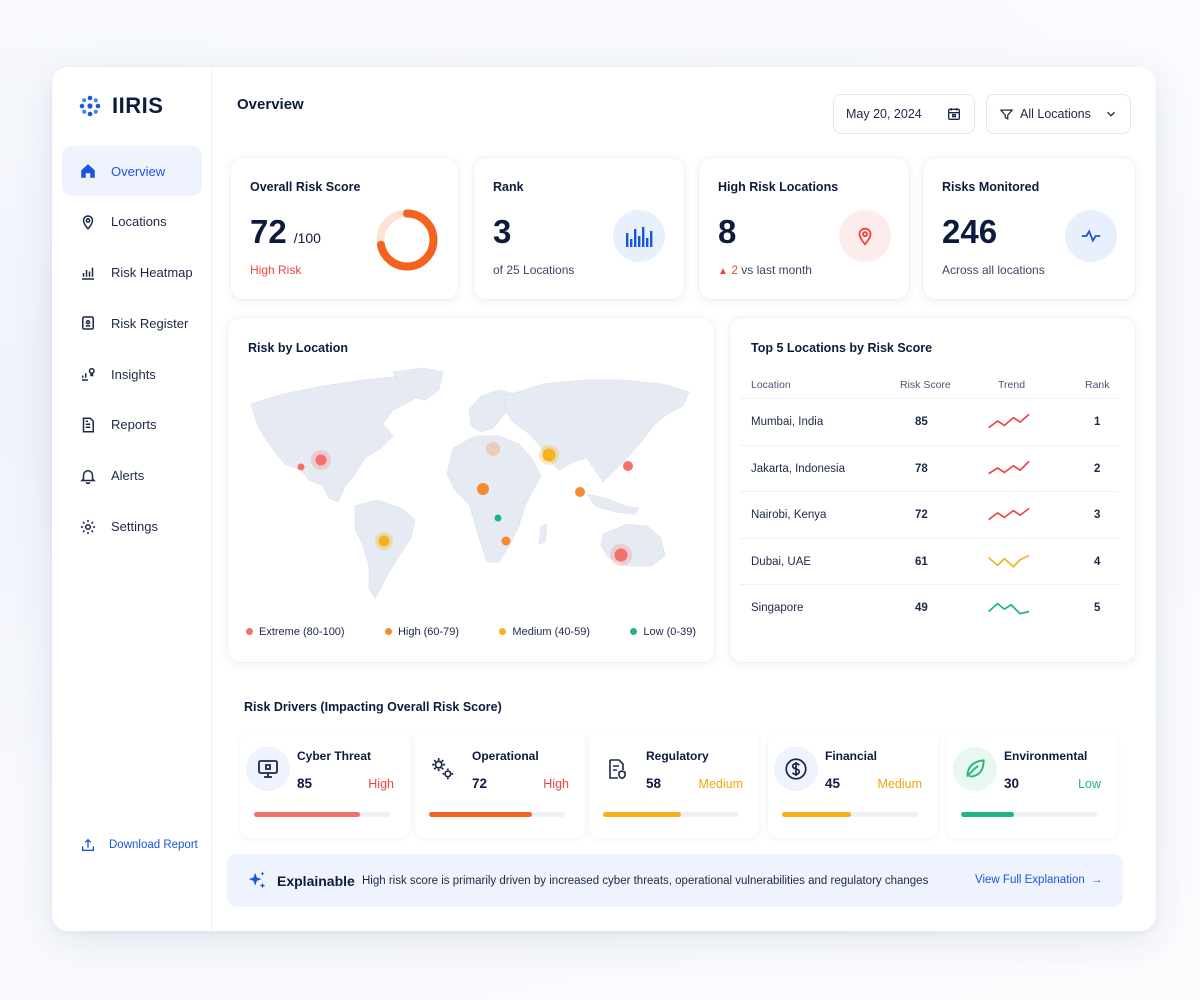  Describe the element at coordinates (921, 608) in the screenshot. I see `risk-score-cell: 49` at that location.